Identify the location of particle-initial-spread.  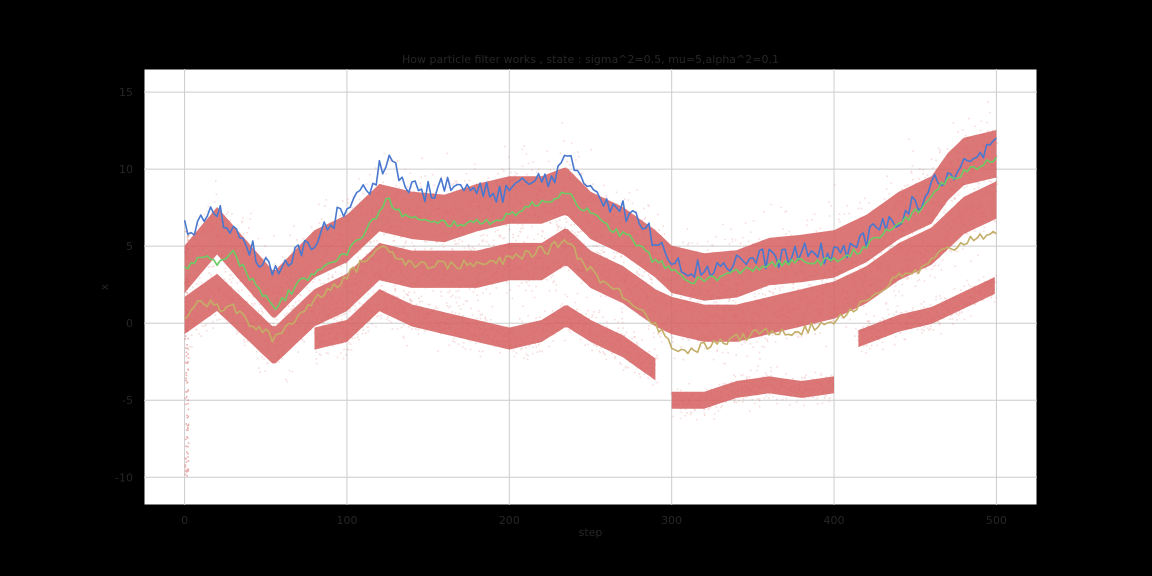
(187, 353).